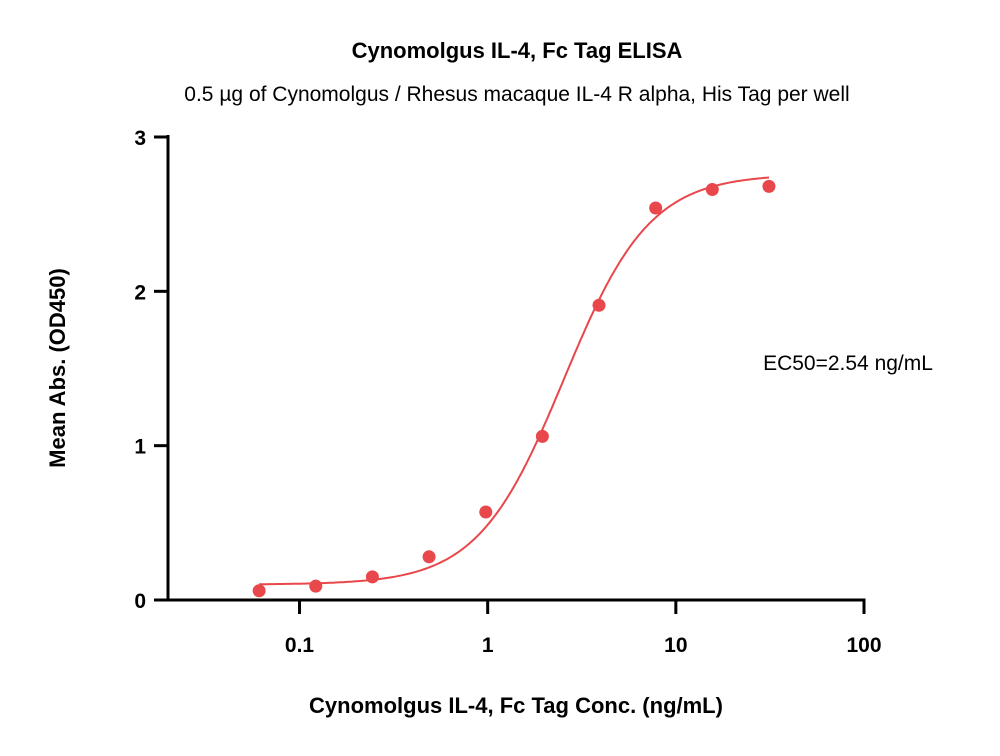 Image resolution: width=1000 pixels, height=756 pixels. What do you see at coordinates (863, 645) in the screenshot?
I see `x-tick-label: 100` at bounding box center [863, 645].